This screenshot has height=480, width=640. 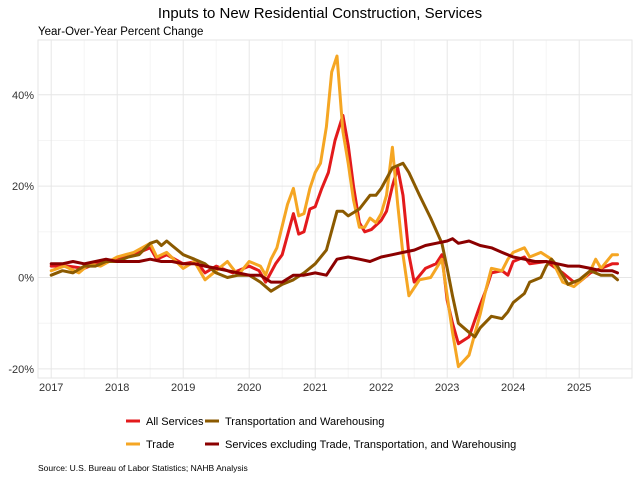 I want to click on legend-label: Trade, so click(x=160, y=445).